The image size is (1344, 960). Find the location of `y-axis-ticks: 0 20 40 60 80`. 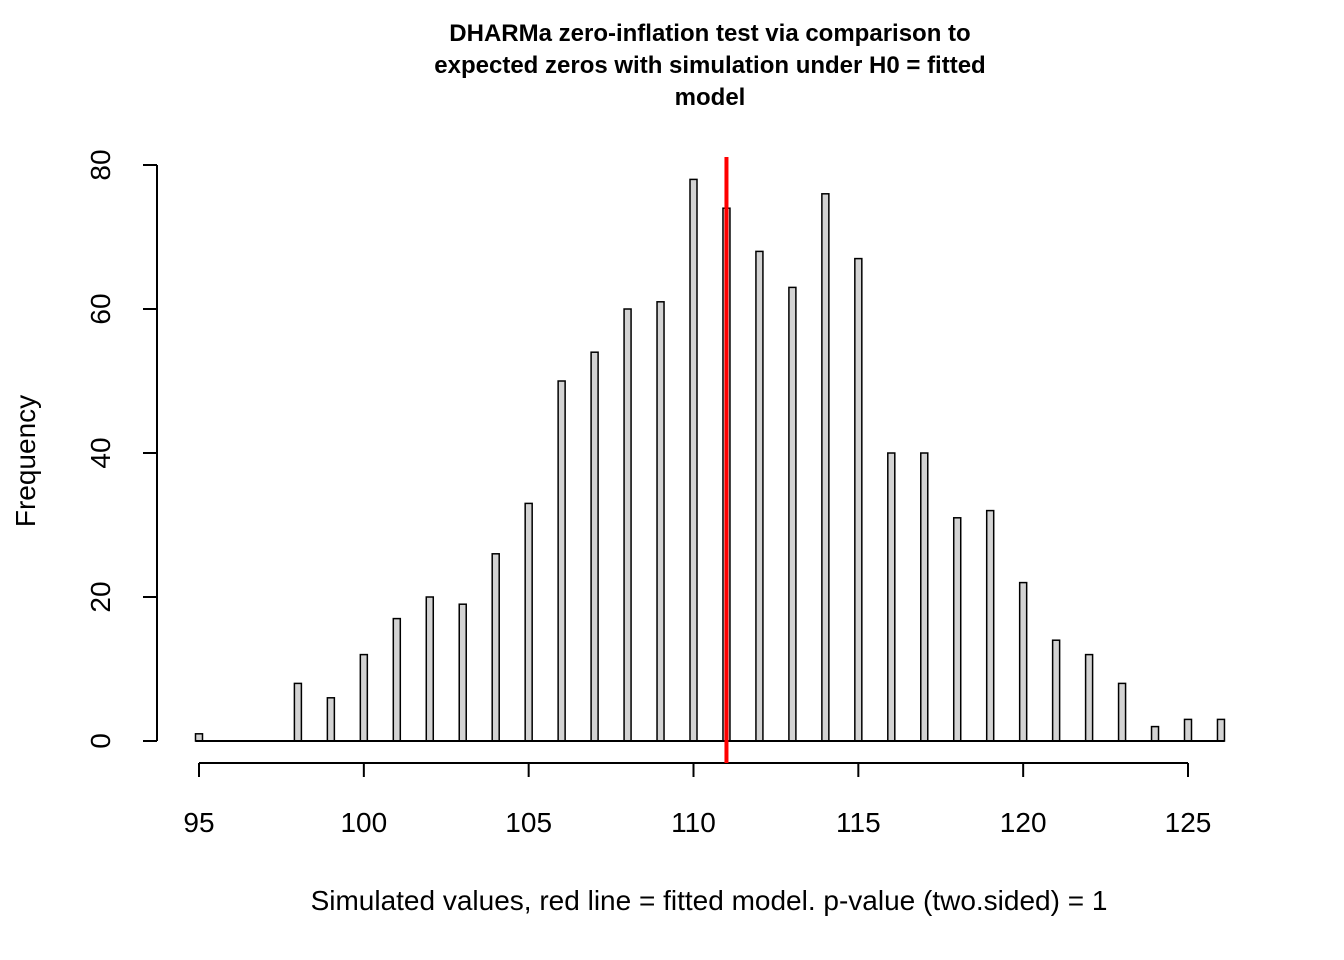

y-axis-ticks: 0 20 40 60 80 is located at coordinates (121, 449).